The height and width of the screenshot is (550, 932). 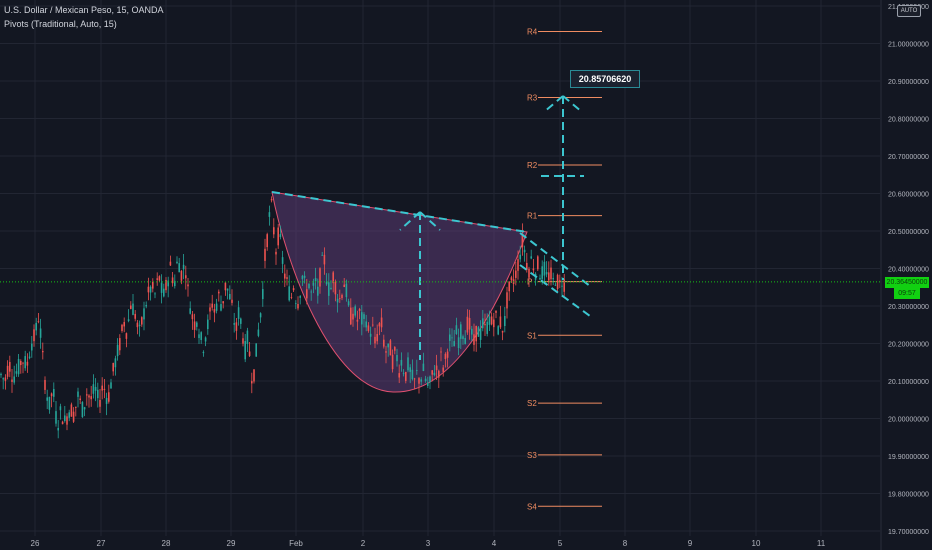 I want to click on auto-scale-button: AUTO, so click(x=909, y=11).